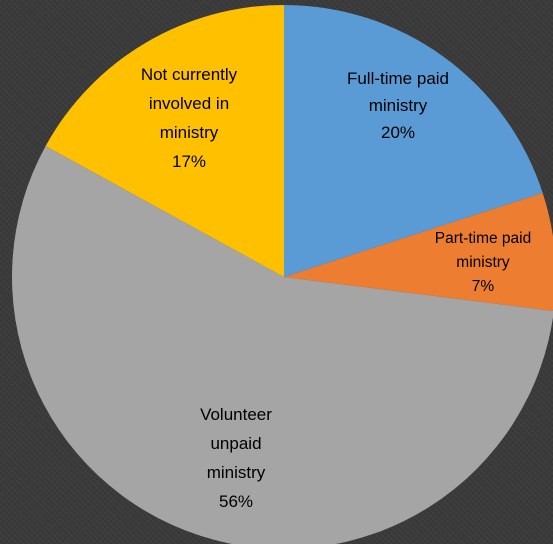 This screenshot has height=544, width=553. I want to click on data-label-line: unpaid, so click(235, 443).